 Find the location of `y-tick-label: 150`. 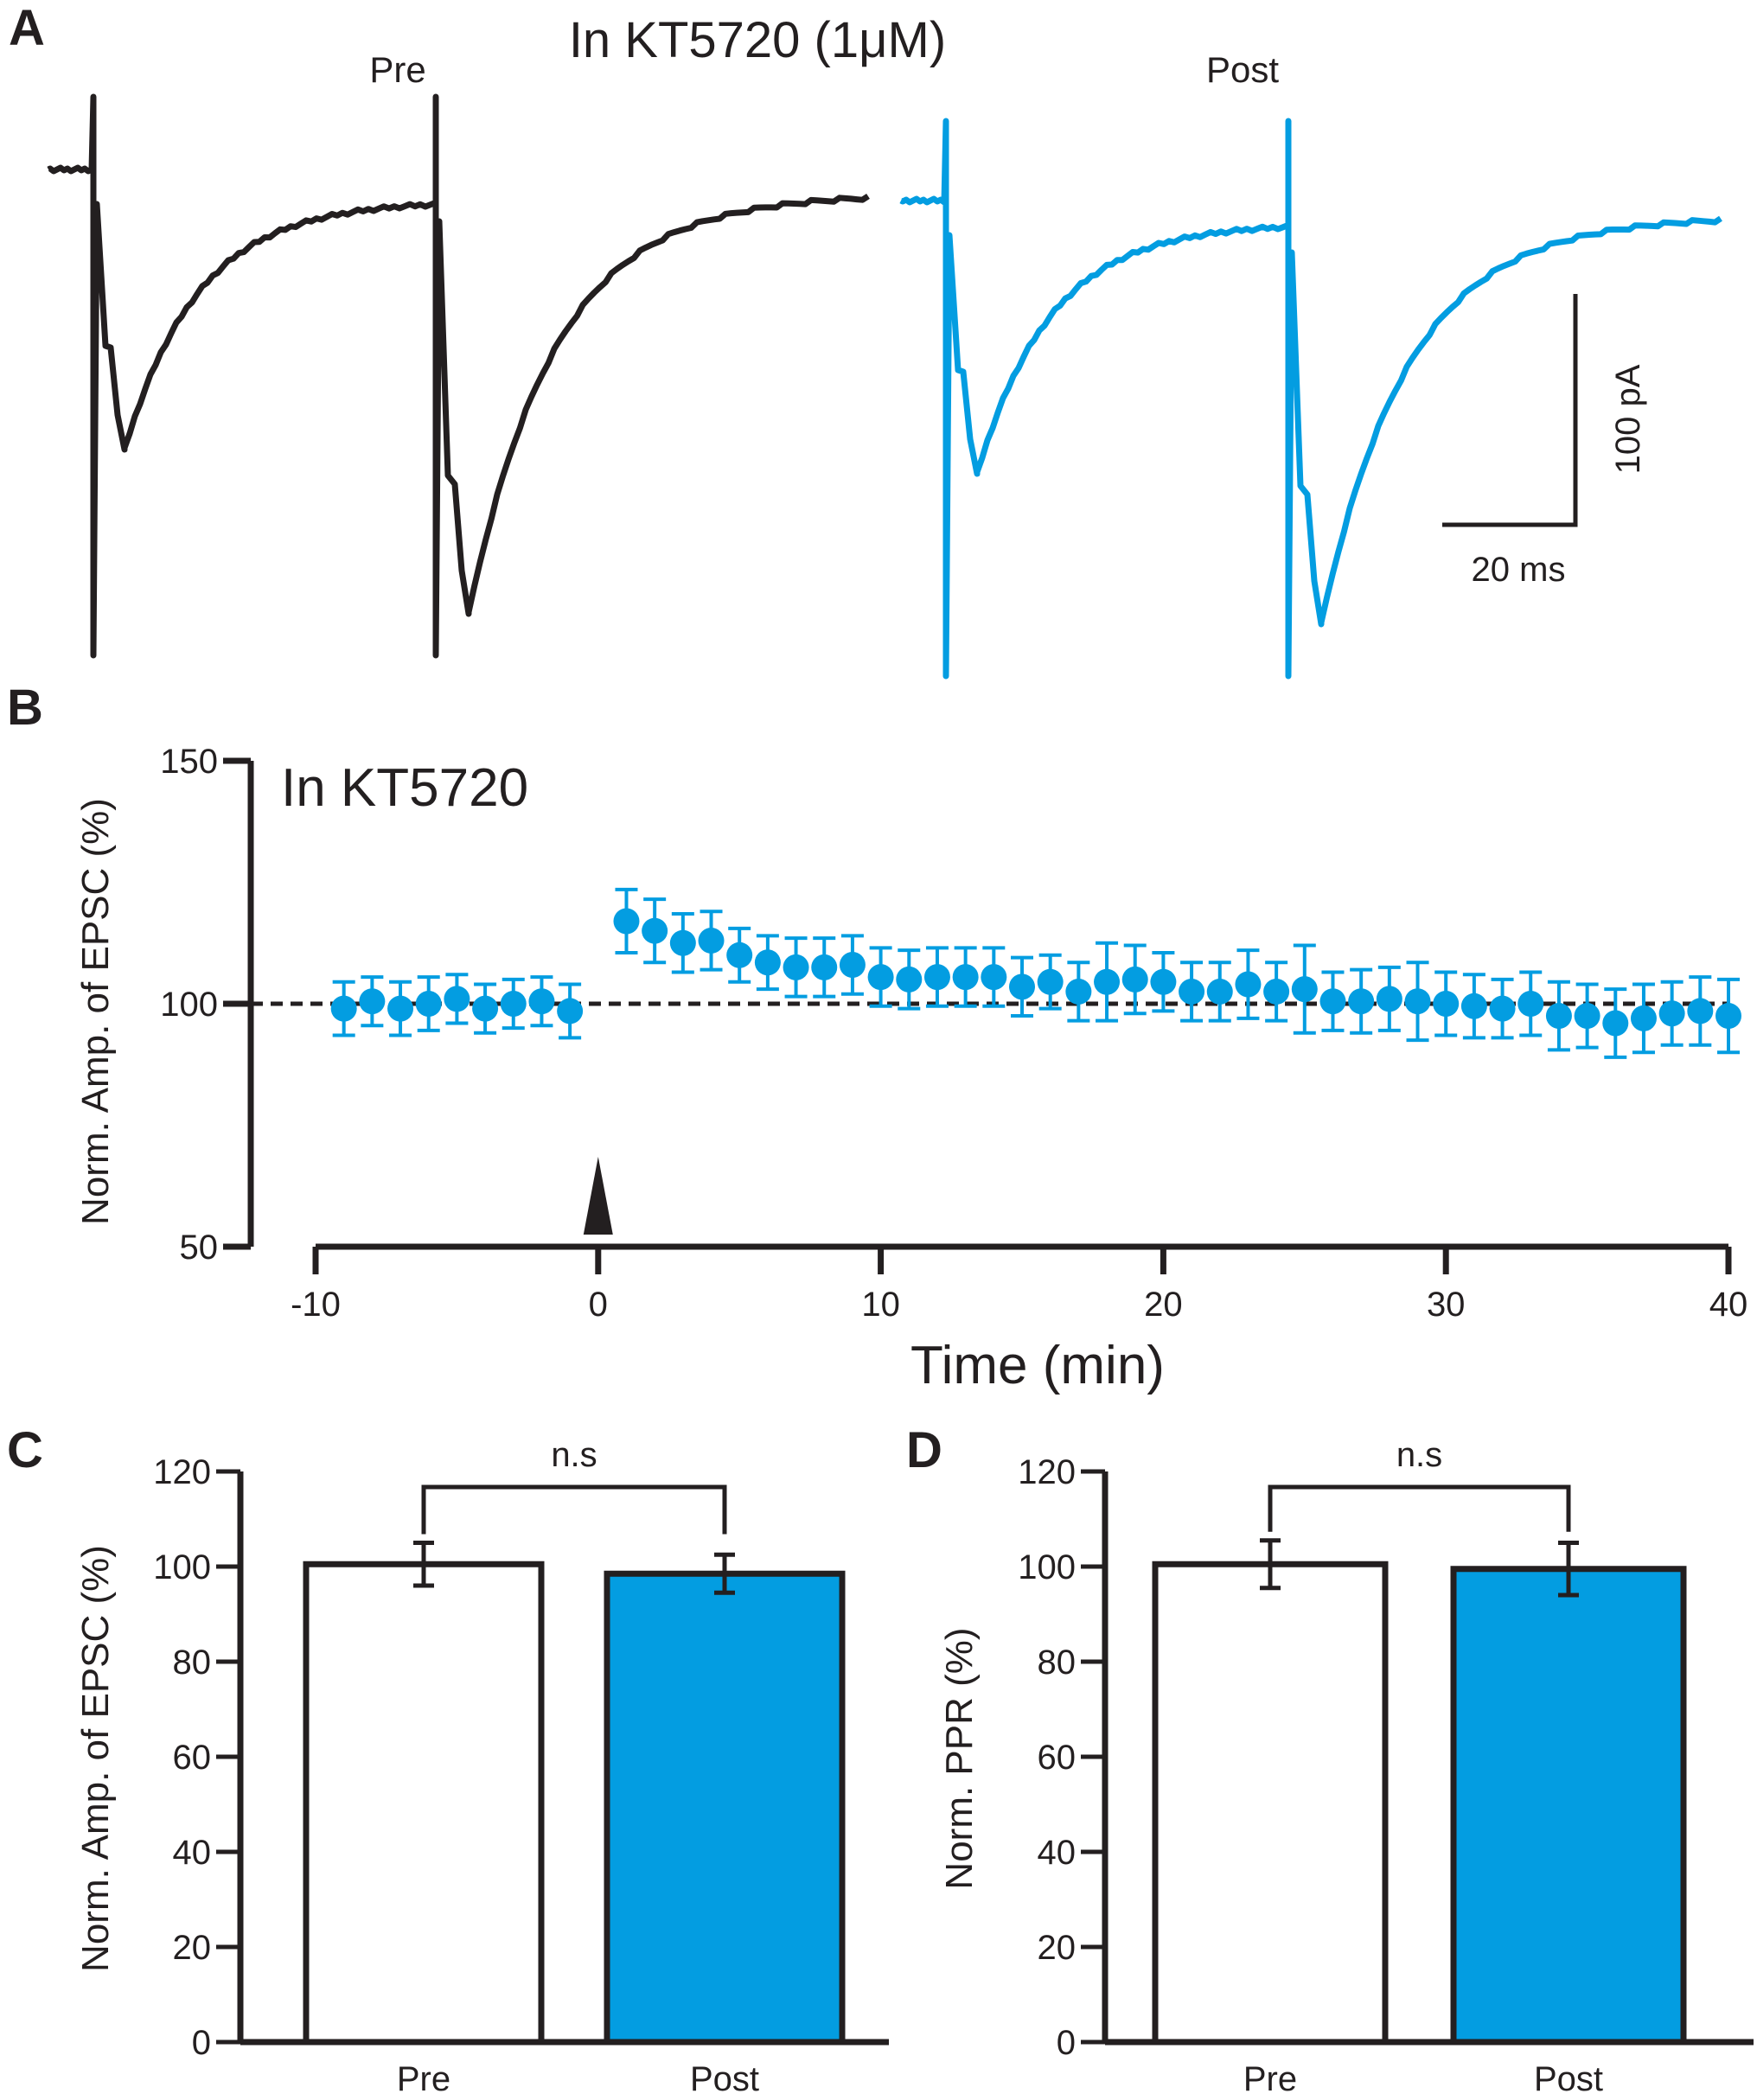

y-tick-label: 150 is located at coordinates (189, 762).